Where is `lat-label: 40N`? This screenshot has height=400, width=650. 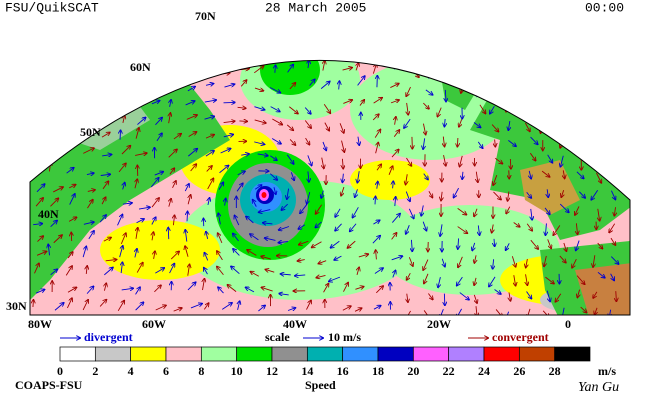 lat-label: 40N is located at coordinates (48, 214).